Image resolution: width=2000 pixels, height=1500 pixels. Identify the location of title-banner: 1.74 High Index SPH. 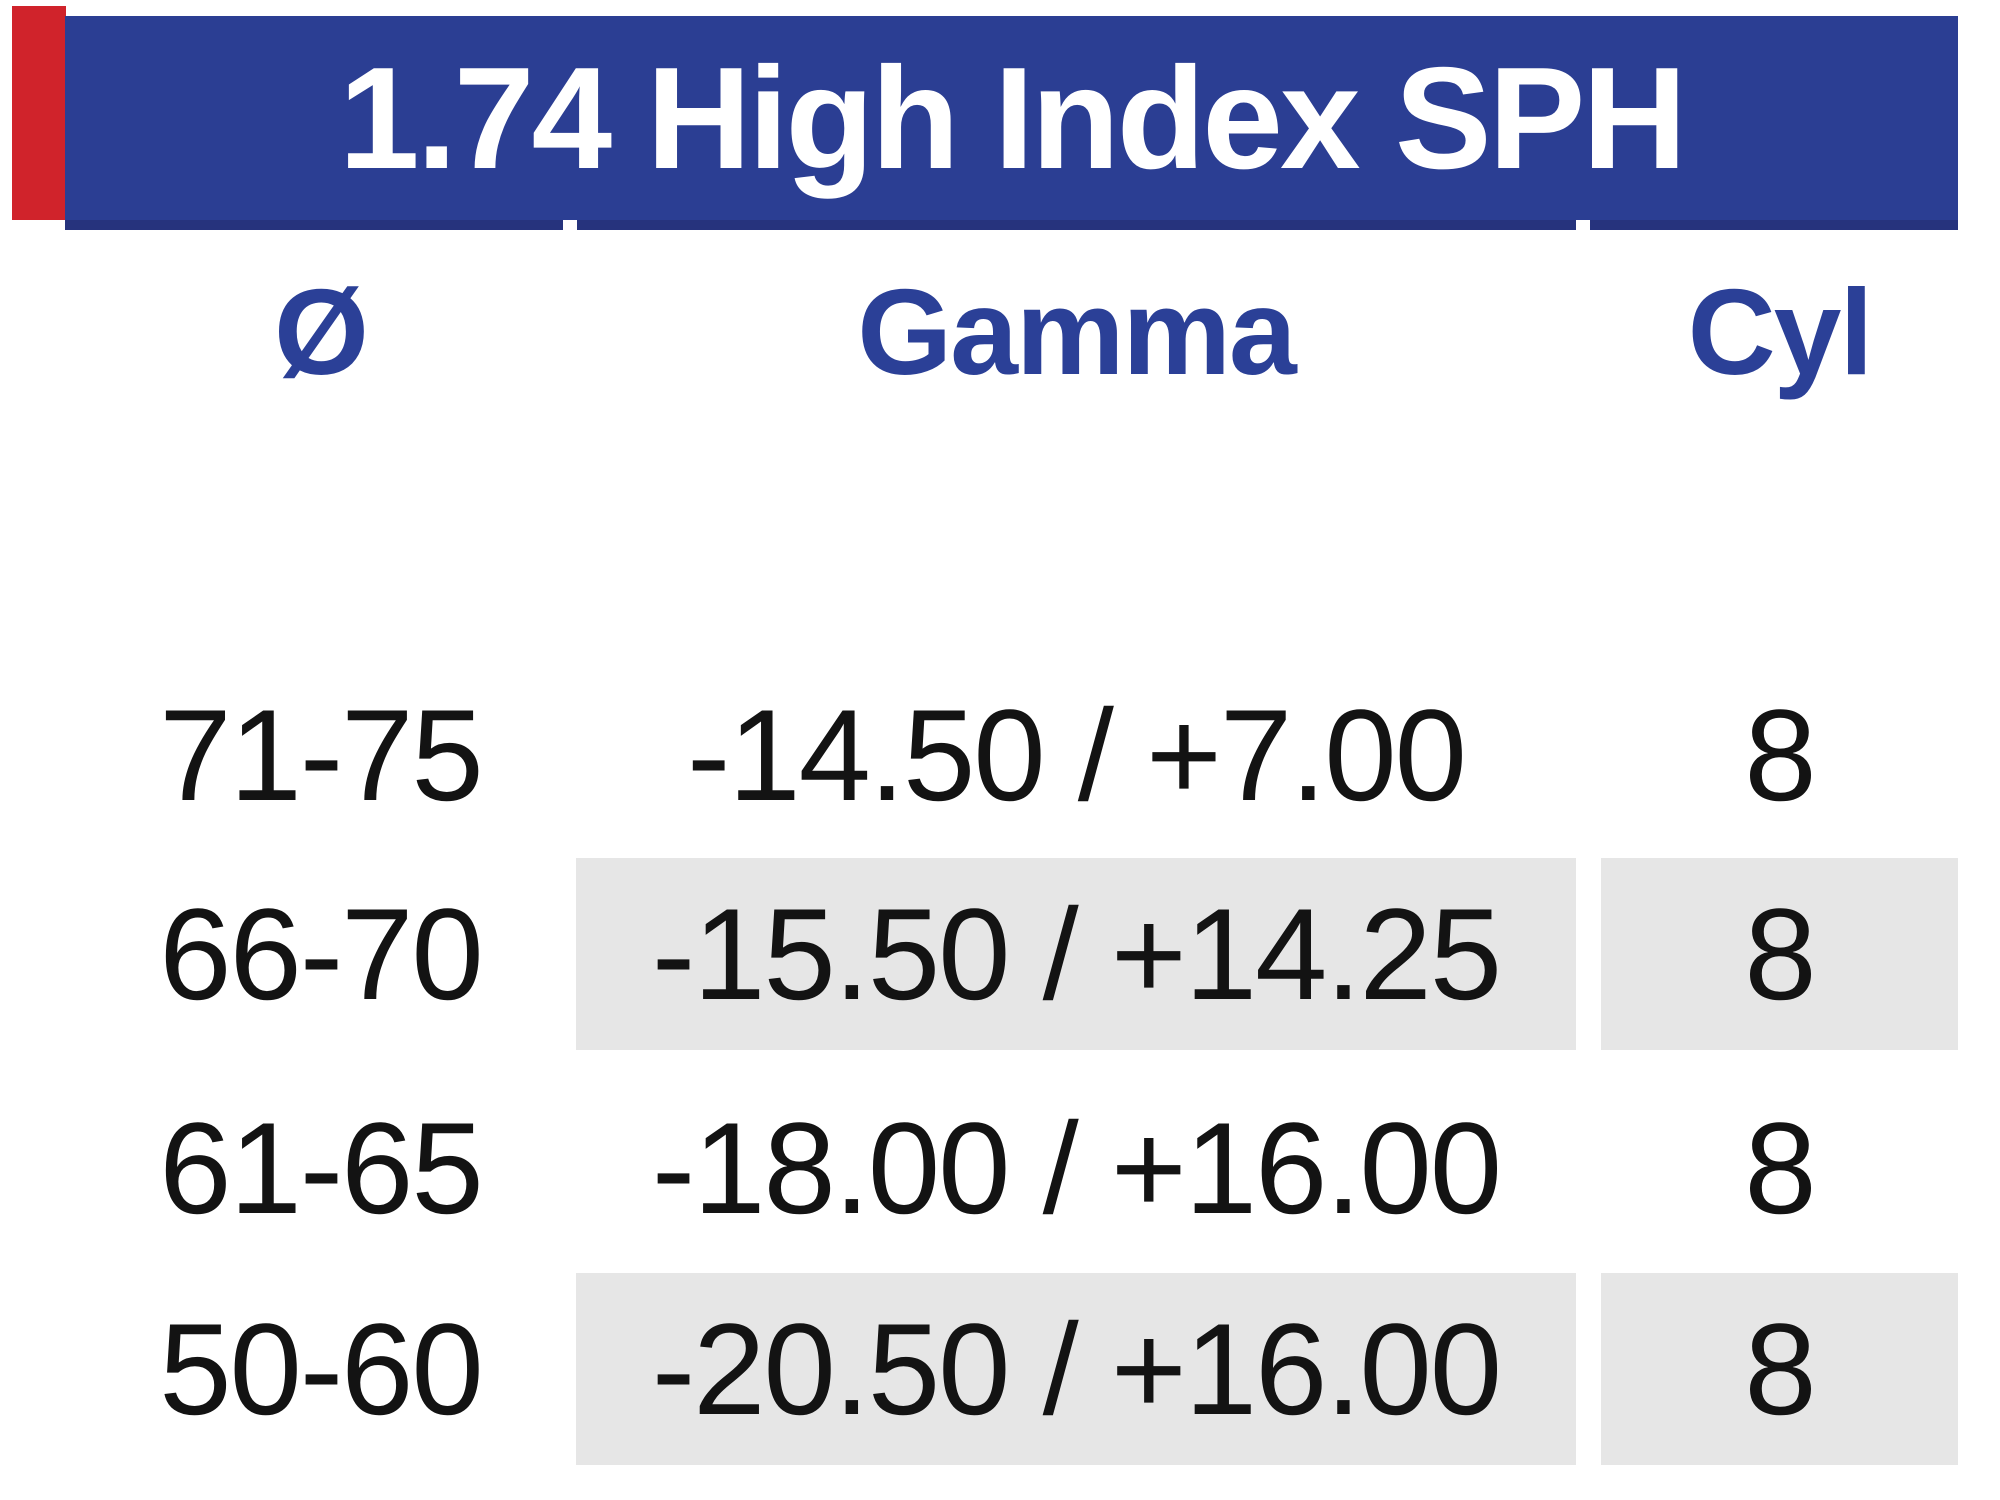
(1011, 123).